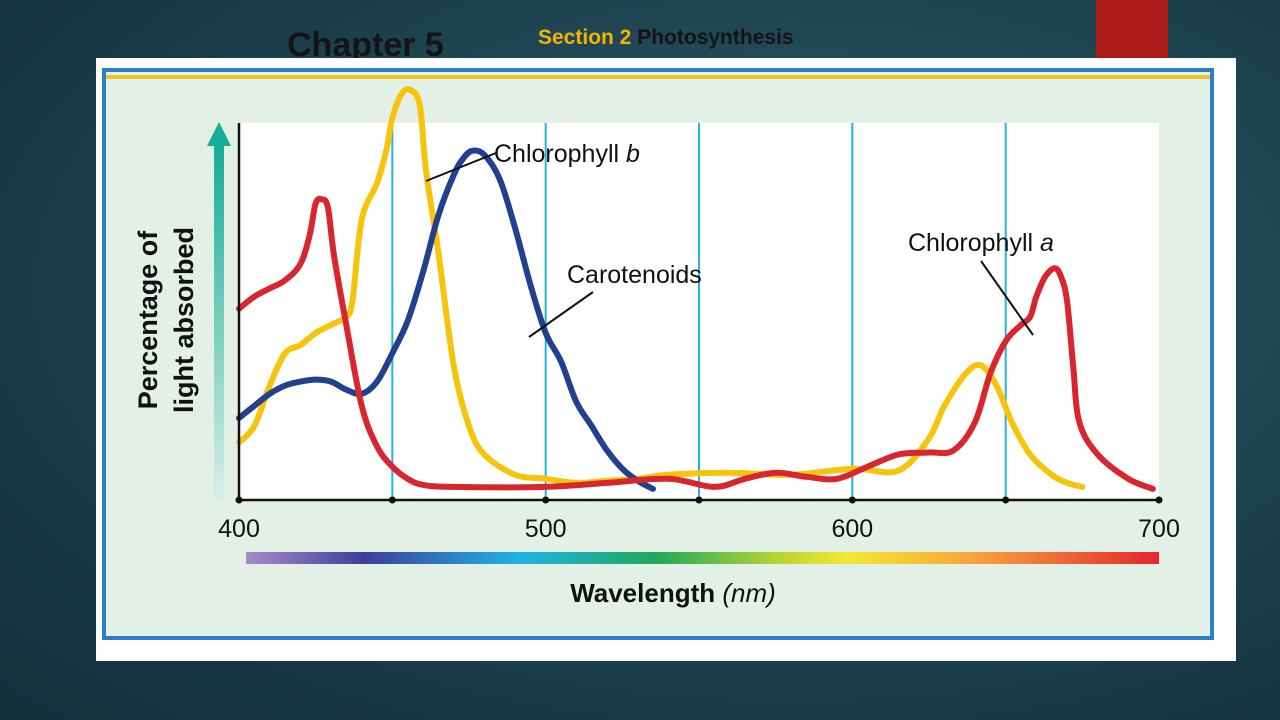  What do you see at coordinates (148, 320) in the screenshot?
I see `y-axis-label-line1: Percentage of` at bounding box center [148, 320].